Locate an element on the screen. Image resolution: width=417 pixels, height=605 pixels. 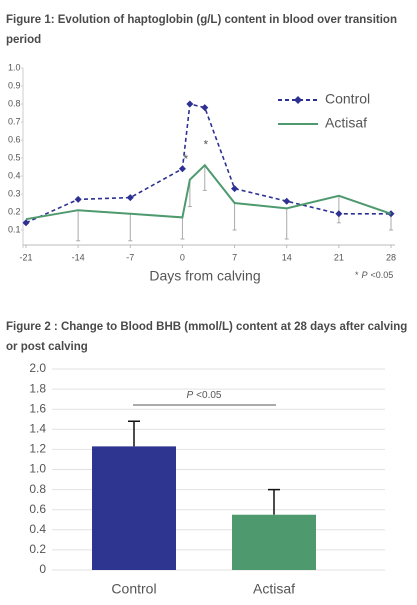
y-tick-label: 1.6 is located at coordinates (37, 408).